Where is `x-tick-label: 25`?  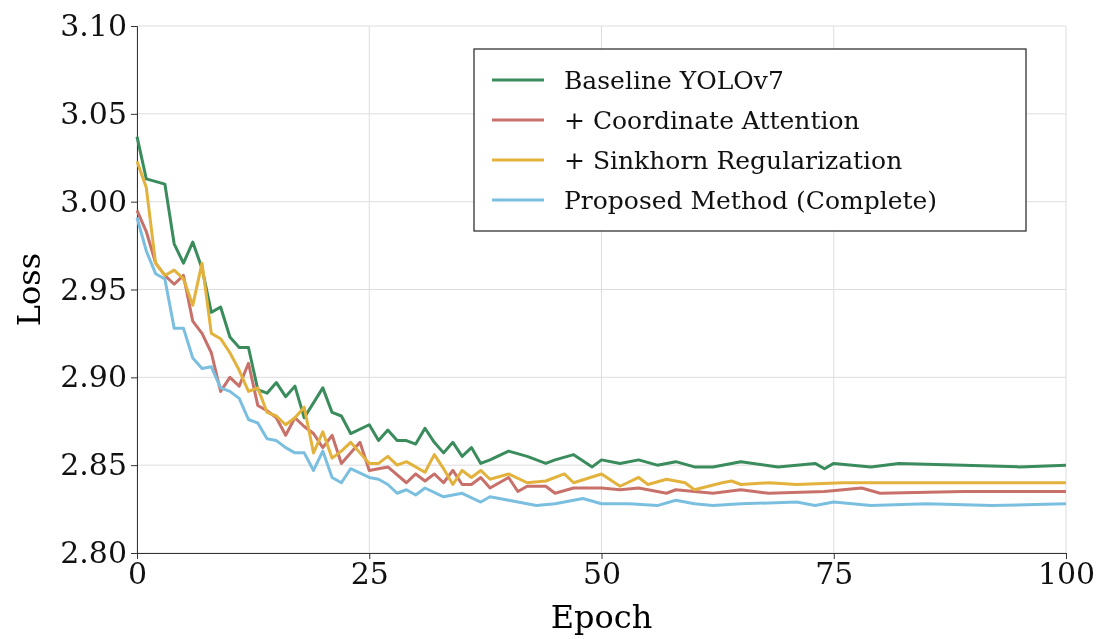
x-tick-label: 25 is located at coordinates (369, 574).